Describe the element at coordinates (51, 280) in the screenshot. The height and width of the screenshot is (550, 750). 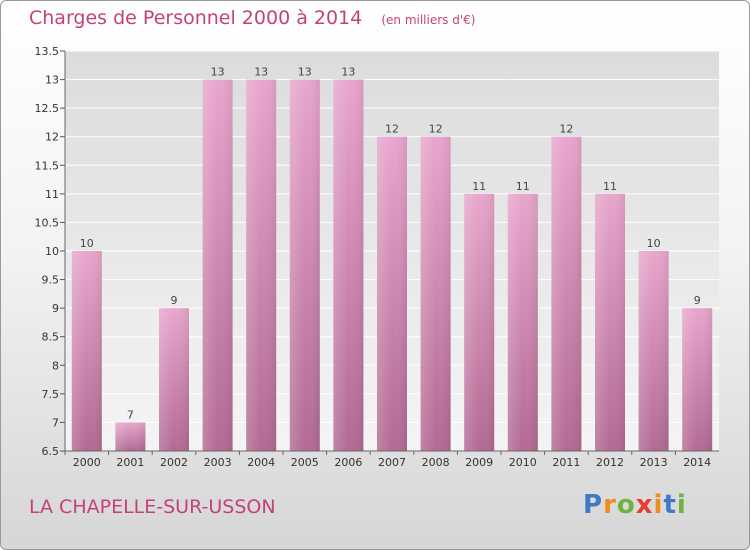
I see `y-tick-label: 9.5` at that location.